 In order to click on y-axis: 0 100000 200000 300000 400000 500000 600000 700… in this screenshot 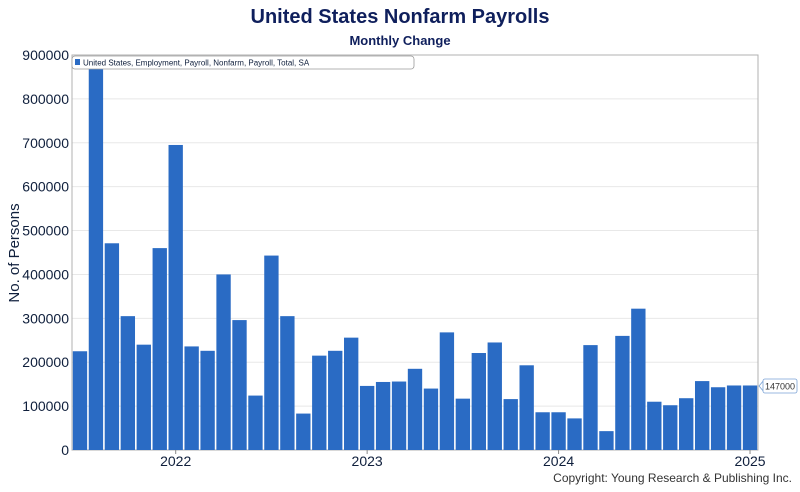, I will do `click(45, 252)`.